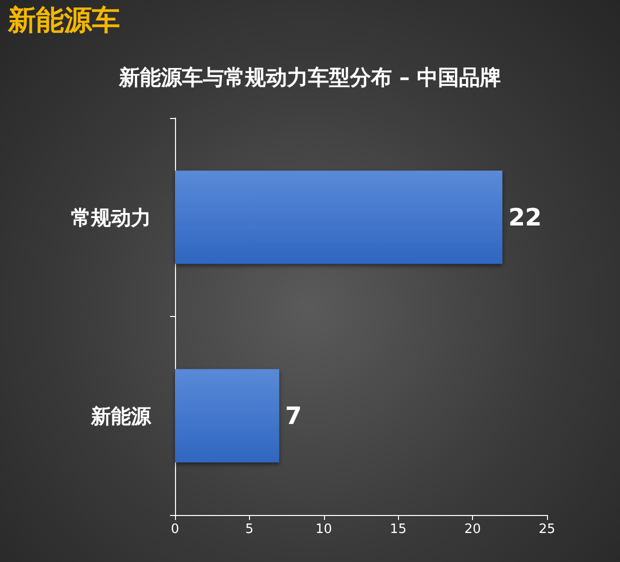  I want to click on data-label: 22, so click(525, 217).